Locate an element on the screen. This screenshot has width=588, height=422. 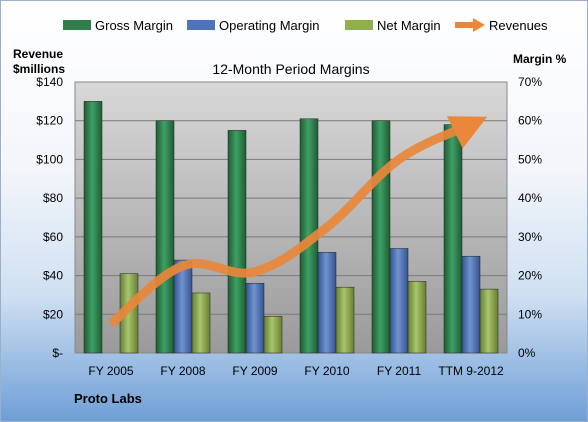
right-tick-label: 30% is located at coordinates (530, 237).